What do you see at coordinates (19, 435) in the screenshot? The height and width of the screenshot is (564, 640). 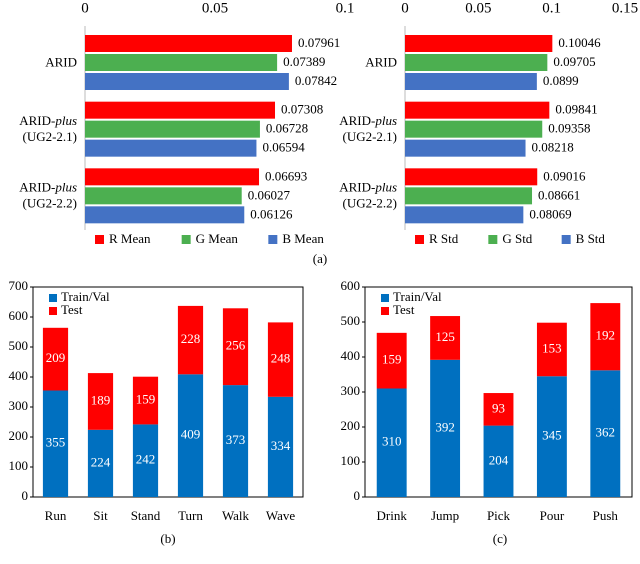 I see `y-tick-label: 200` at bounding box center [19, 435].